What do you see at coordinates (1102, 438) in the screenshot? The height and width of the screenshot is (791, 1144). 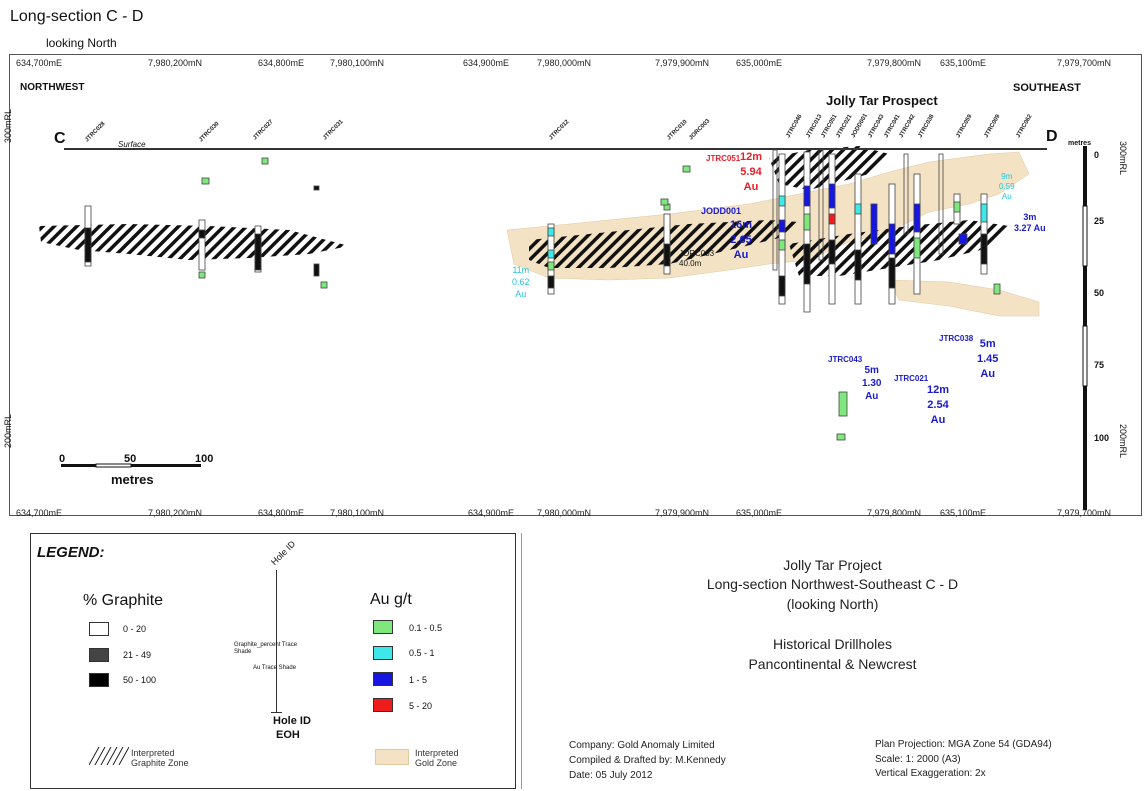 I see `depth-tick: 100` at bounding box center [1102, 438].